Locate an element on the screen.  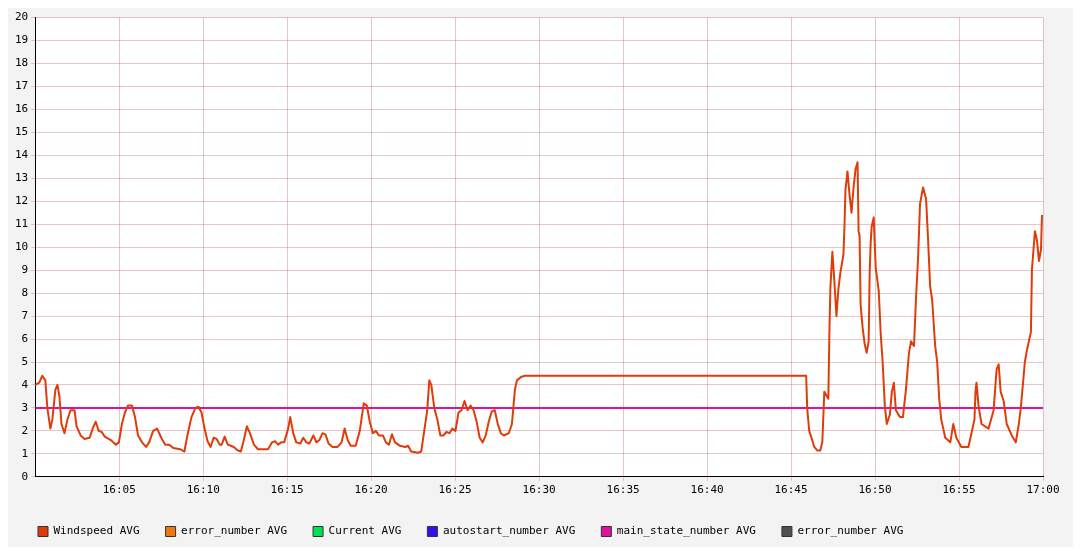
legend-label: autostart_number AVG is located at coordinates (509, 531).